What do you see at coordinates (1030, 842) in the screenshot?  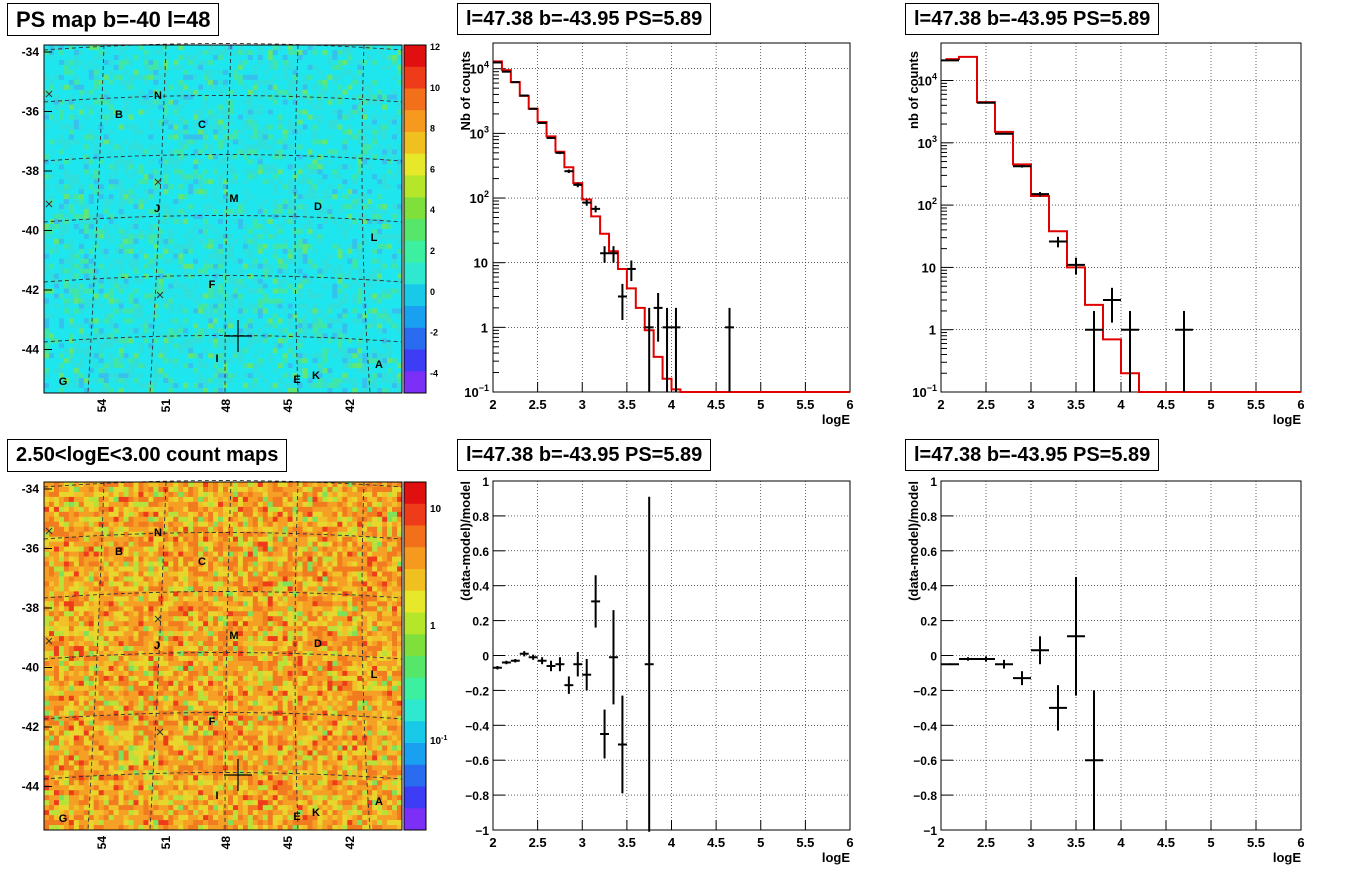 I see `res2-xtick-label: 3` at bounding box center [1030, 842].